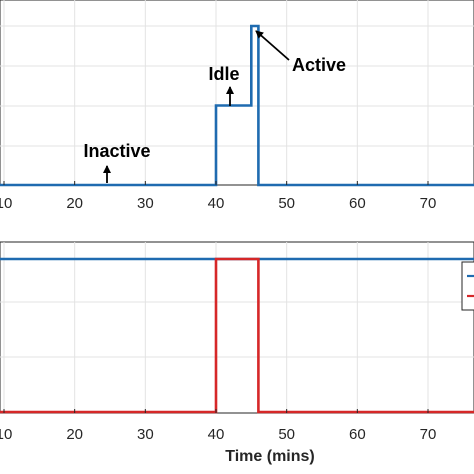 The width and height of the screenshot is (474, 474). I want to click on bottom-x-tick-label: 30, so click(145, 434).